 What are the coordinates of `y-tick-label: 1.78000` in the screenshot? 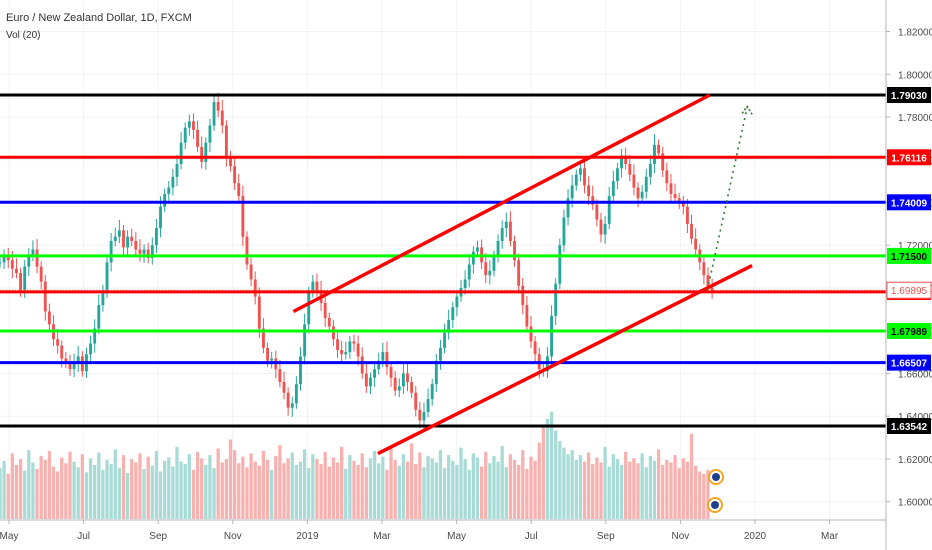 It's located at (915, 118).